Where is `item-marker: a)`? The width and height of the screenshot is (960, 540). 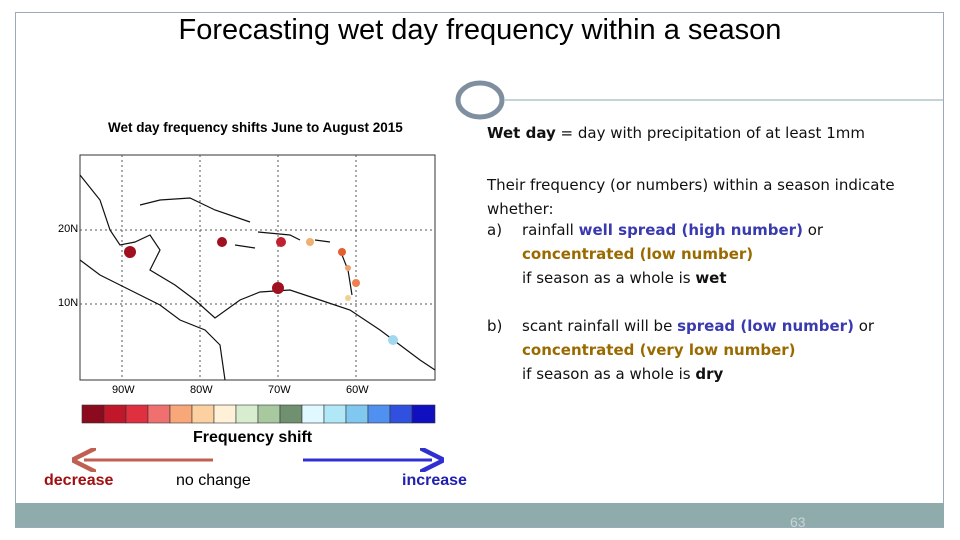
item-marker: a) is located at coordinates (495, 230).